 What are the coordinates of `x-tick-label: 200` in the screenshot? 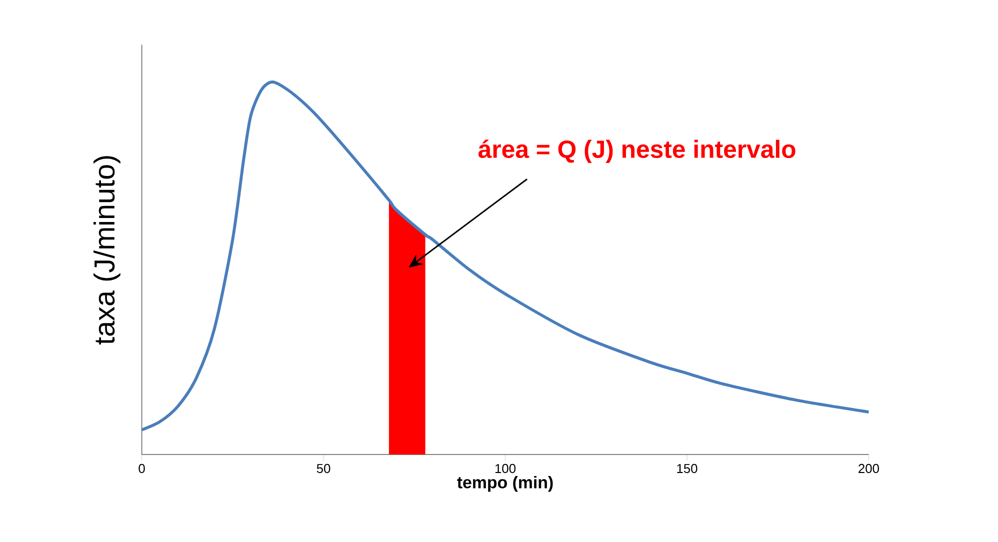 It's located at (869, 469).